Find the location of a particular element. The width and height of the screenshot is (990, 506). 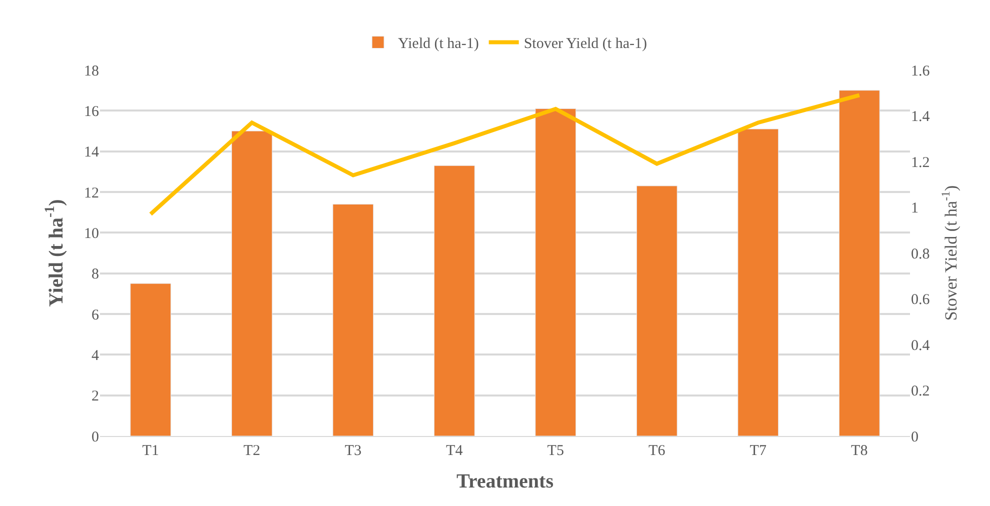

y-tick-label: 16 is located at coordinates (92, 112).